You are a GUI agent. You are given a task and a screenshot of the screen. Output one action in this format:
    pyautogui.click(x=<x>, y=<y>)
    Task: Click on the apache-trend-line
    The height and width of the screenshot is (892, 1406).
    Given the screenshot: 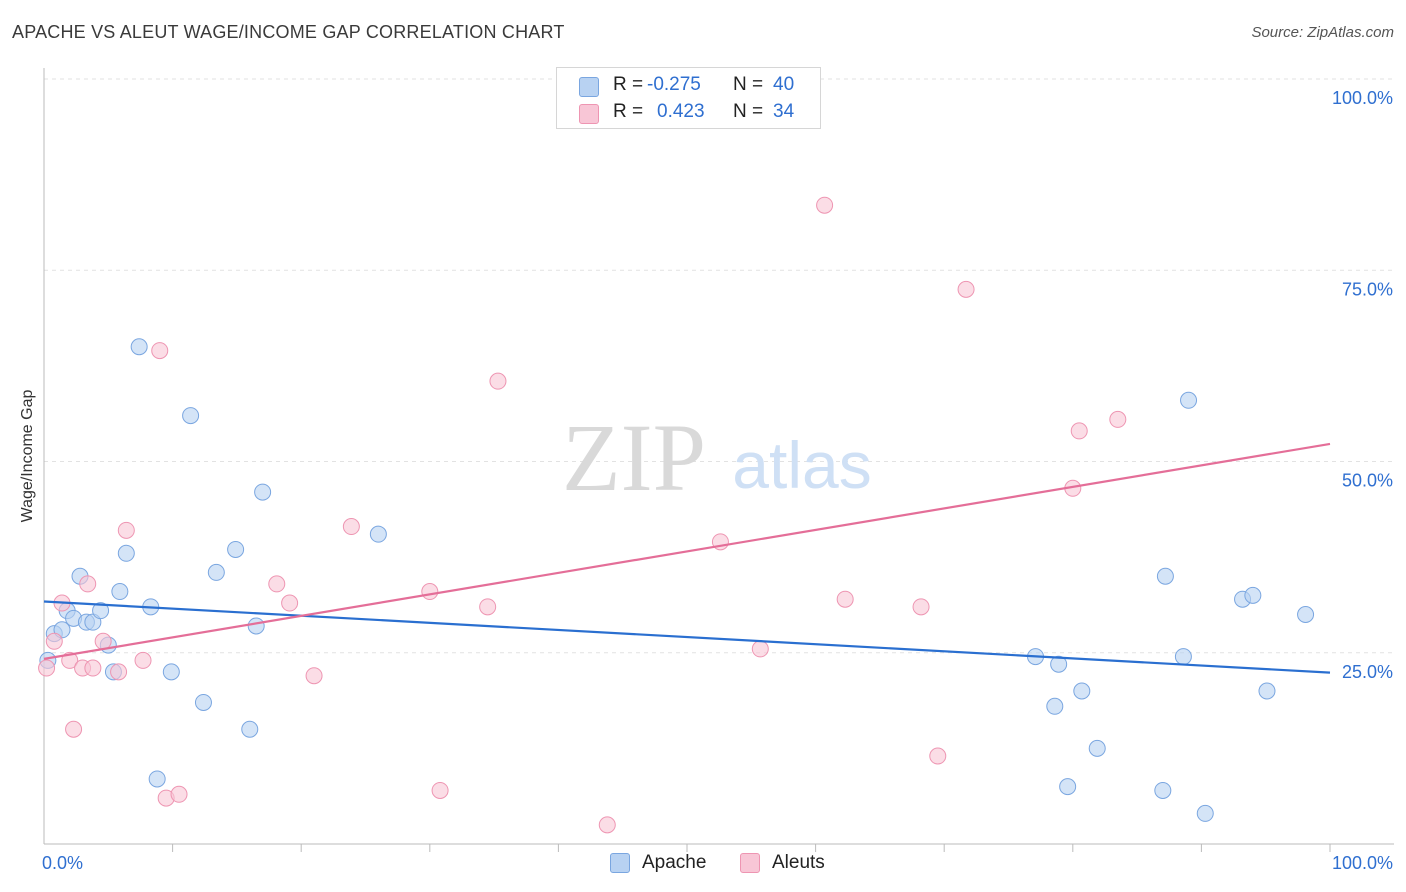 What is the action you would take?
    pyautogui.click(x=687, y=637)
    